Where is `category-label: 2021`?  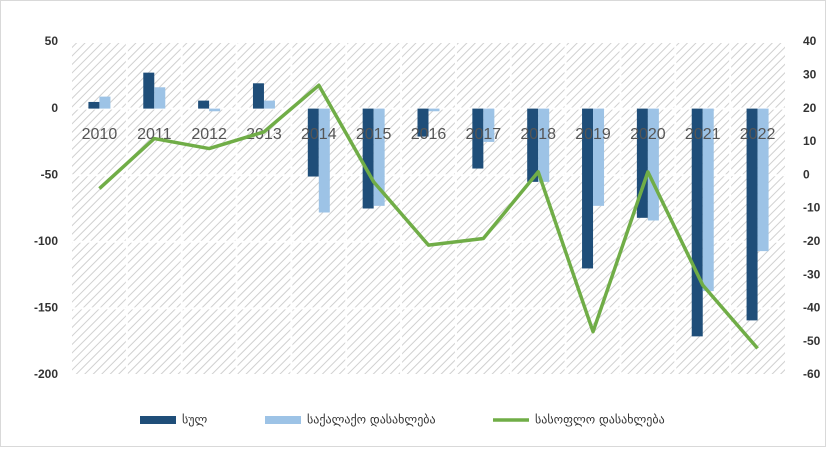 category-label: 2021 is located at coordinates (703, 134).